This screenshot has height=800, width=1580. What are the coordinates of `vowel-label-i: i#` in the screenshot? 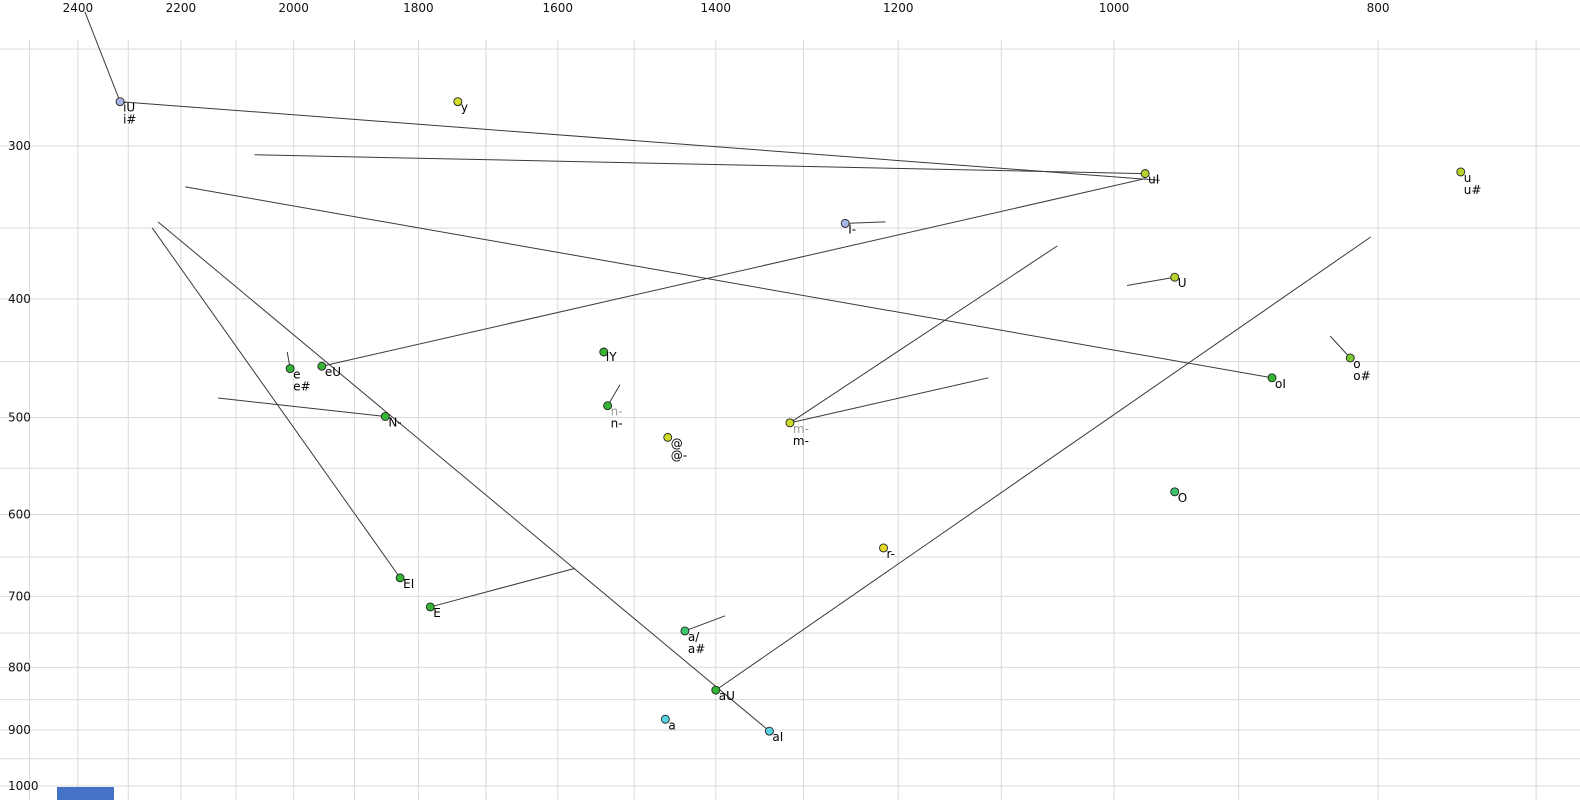 It's located at (129, 120).